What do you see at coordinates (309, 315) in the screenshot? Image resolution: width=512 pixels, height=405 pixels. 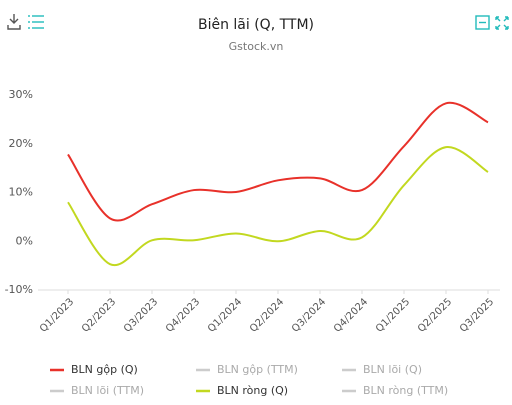 I see `x-tick-label: Q3/2024` at bounding box center [309, 315].